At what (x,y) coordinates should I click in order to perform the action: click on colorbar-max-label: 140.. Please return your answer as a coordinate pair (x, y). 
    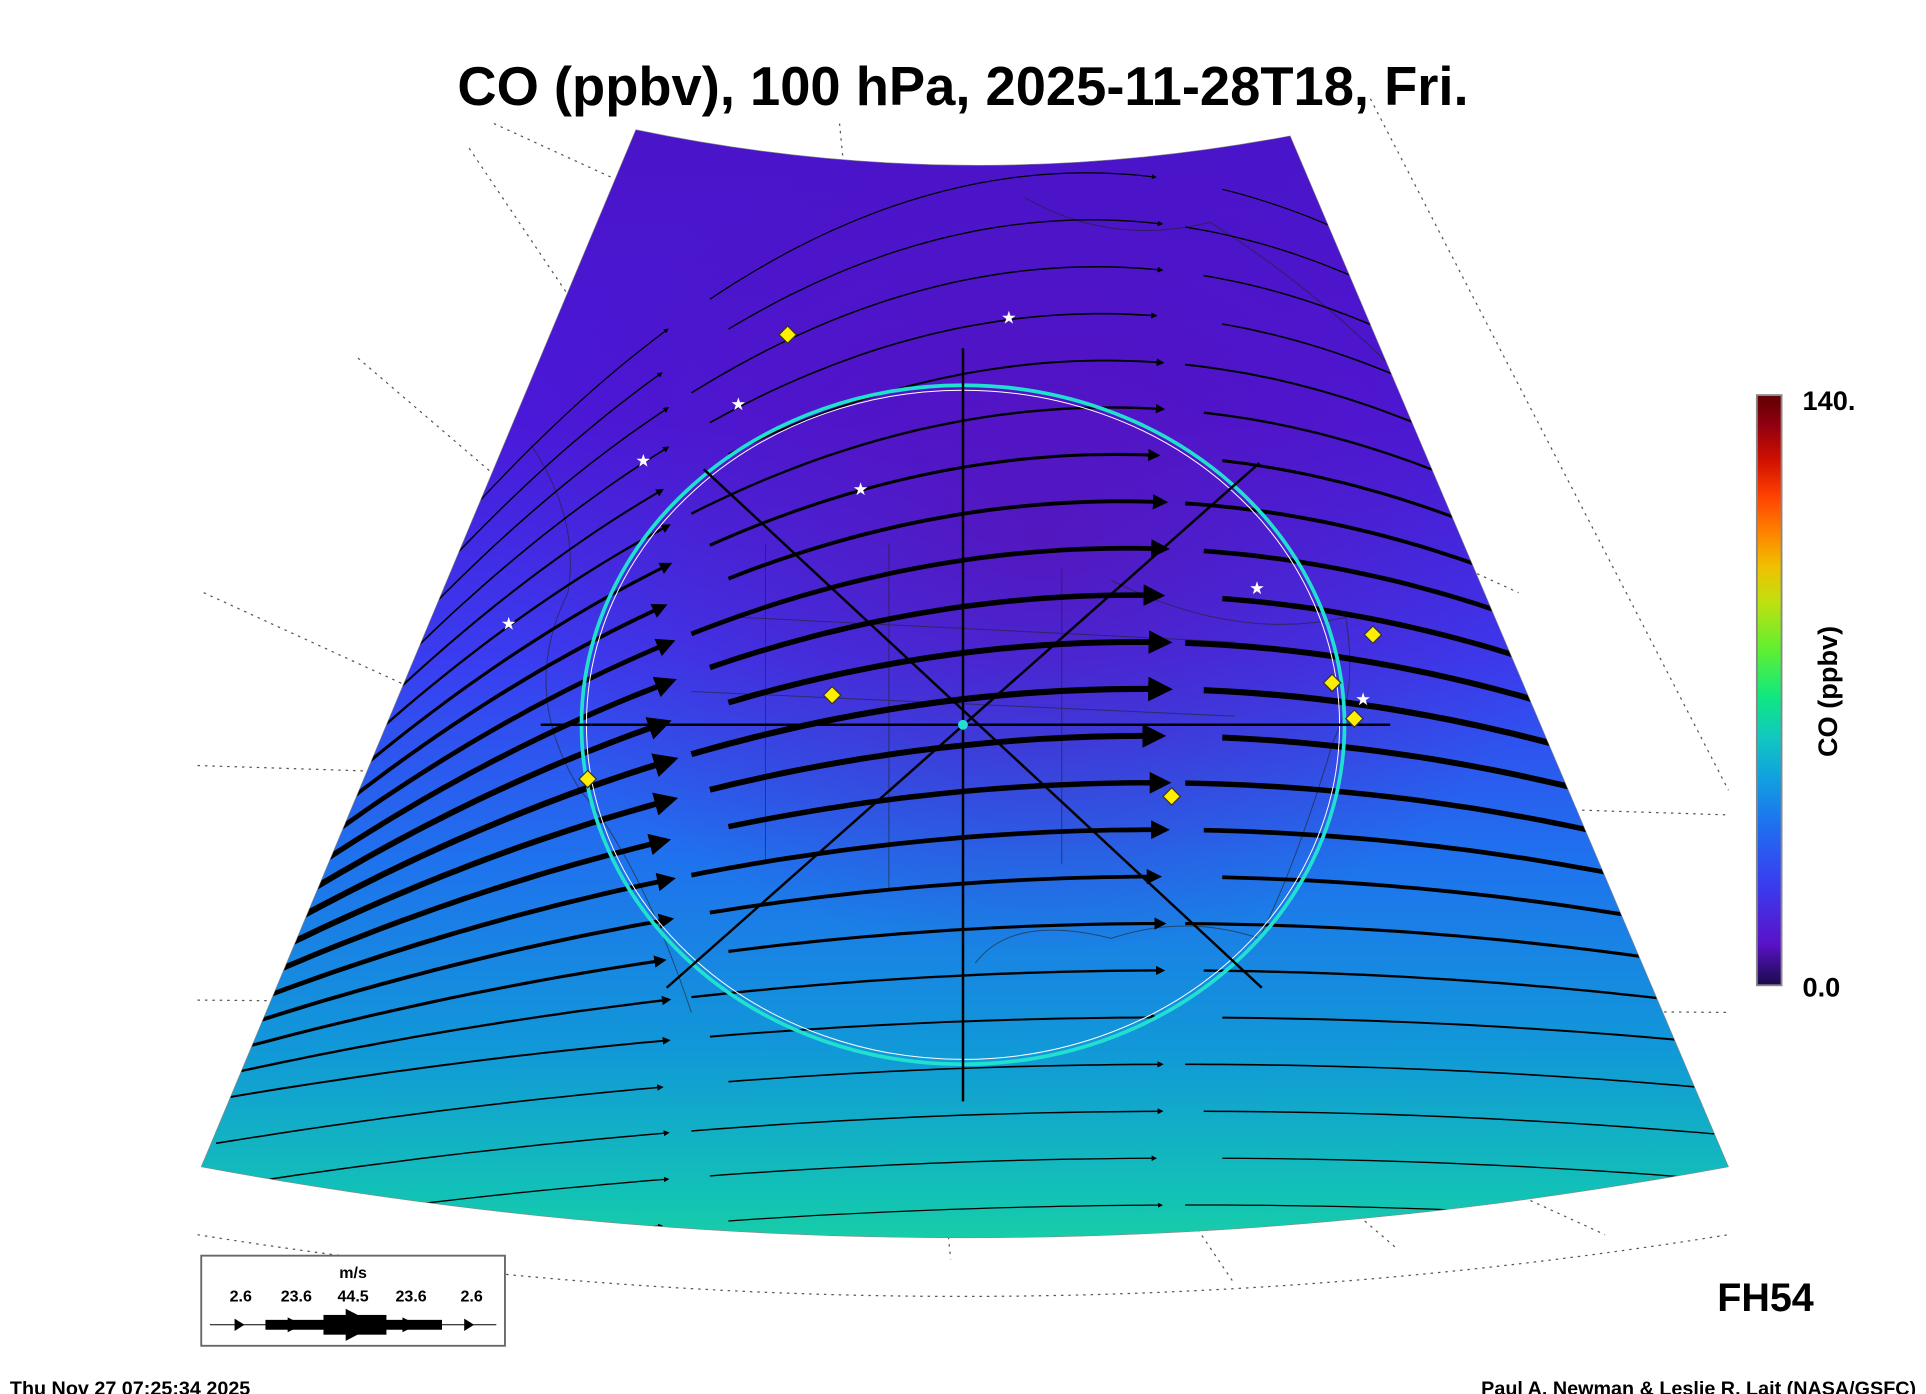
    Looking at the image, I should click on (1829, 400).